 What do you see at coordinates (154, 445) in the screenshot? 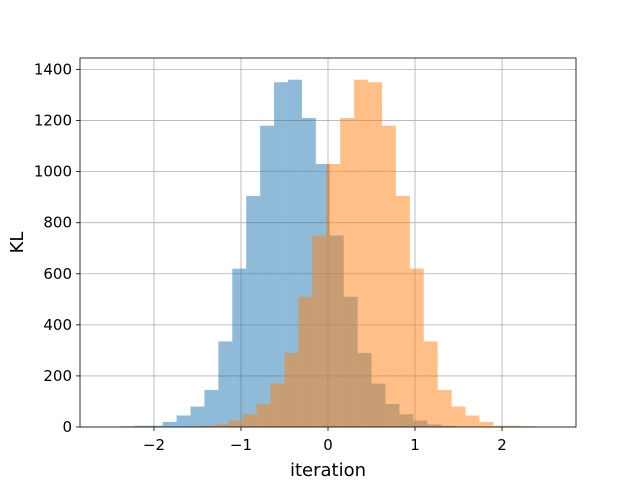
I see `x-tick-label: −2` at bounding box center [154, 445].